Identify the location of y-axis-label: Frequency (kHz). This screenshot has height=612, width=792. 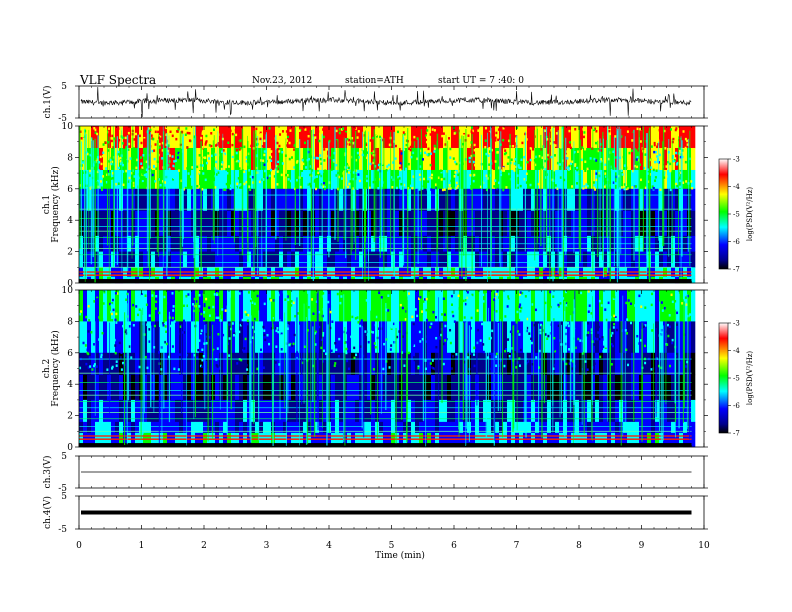
(55, 204).